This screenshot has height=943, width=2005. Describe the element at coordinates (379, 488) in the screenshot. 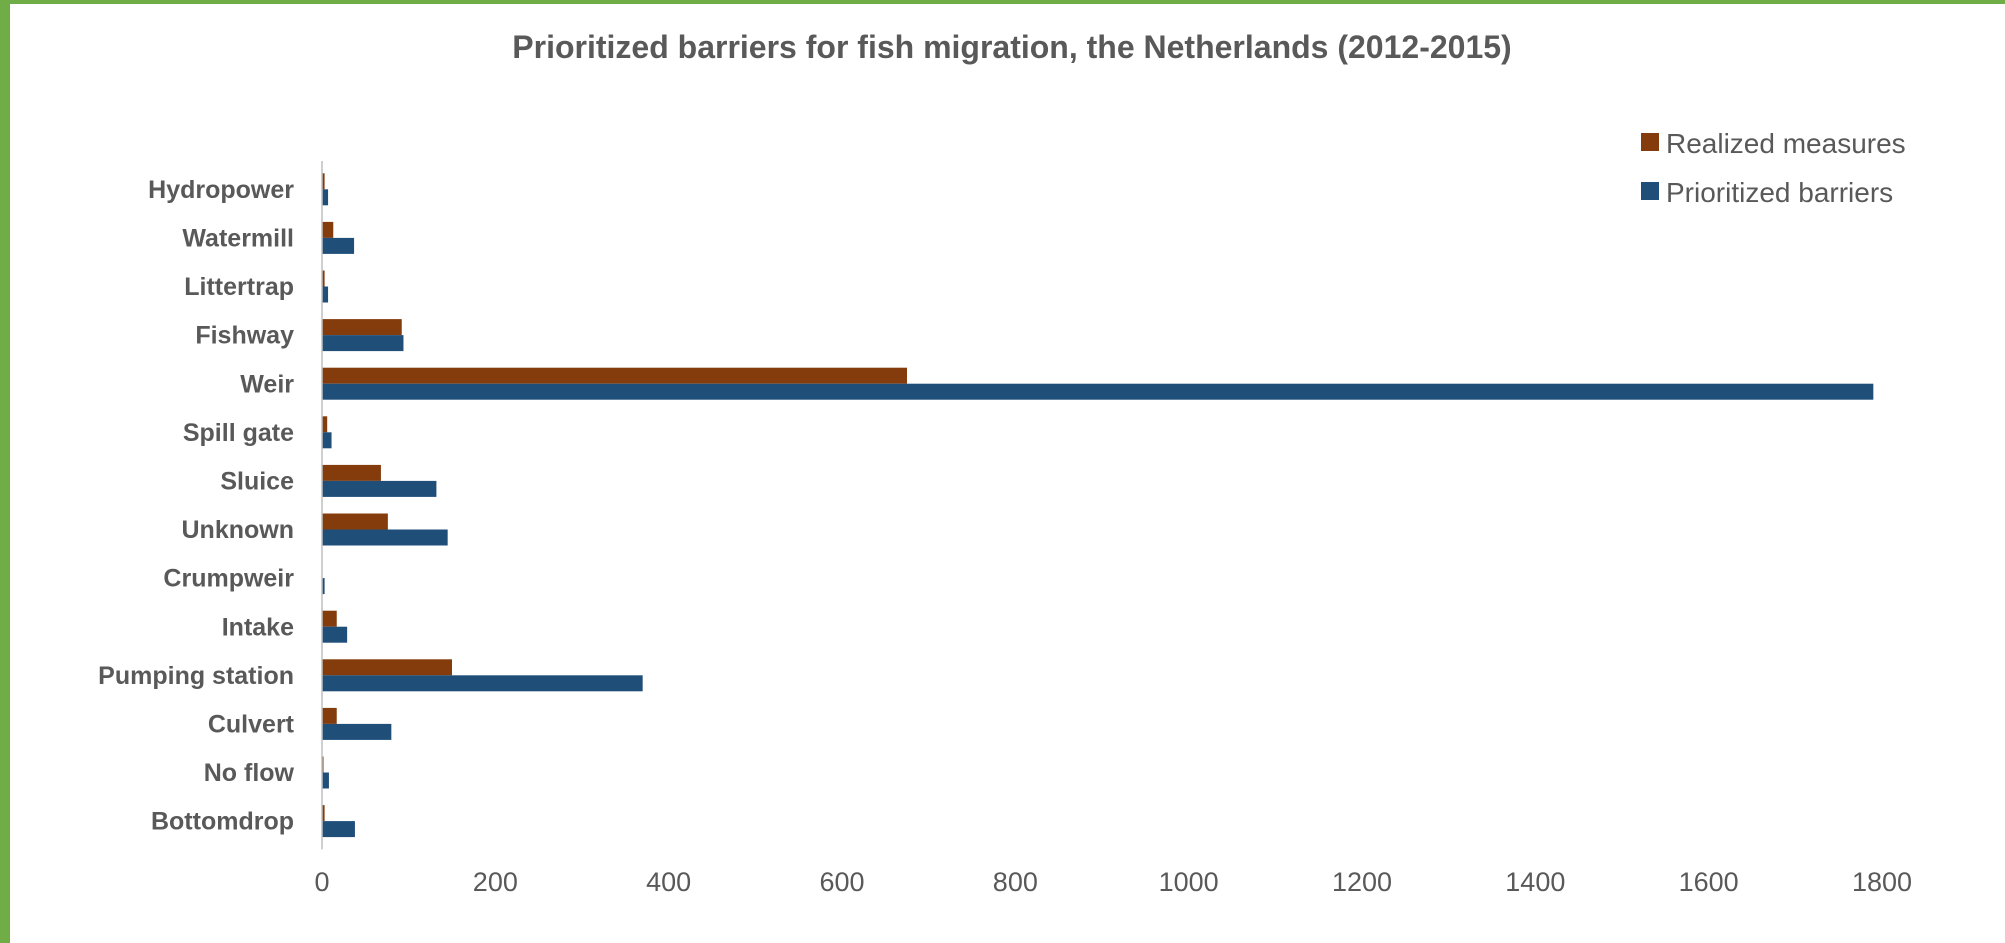

I see `bar-prioritized-barriers-sluice` at that location.